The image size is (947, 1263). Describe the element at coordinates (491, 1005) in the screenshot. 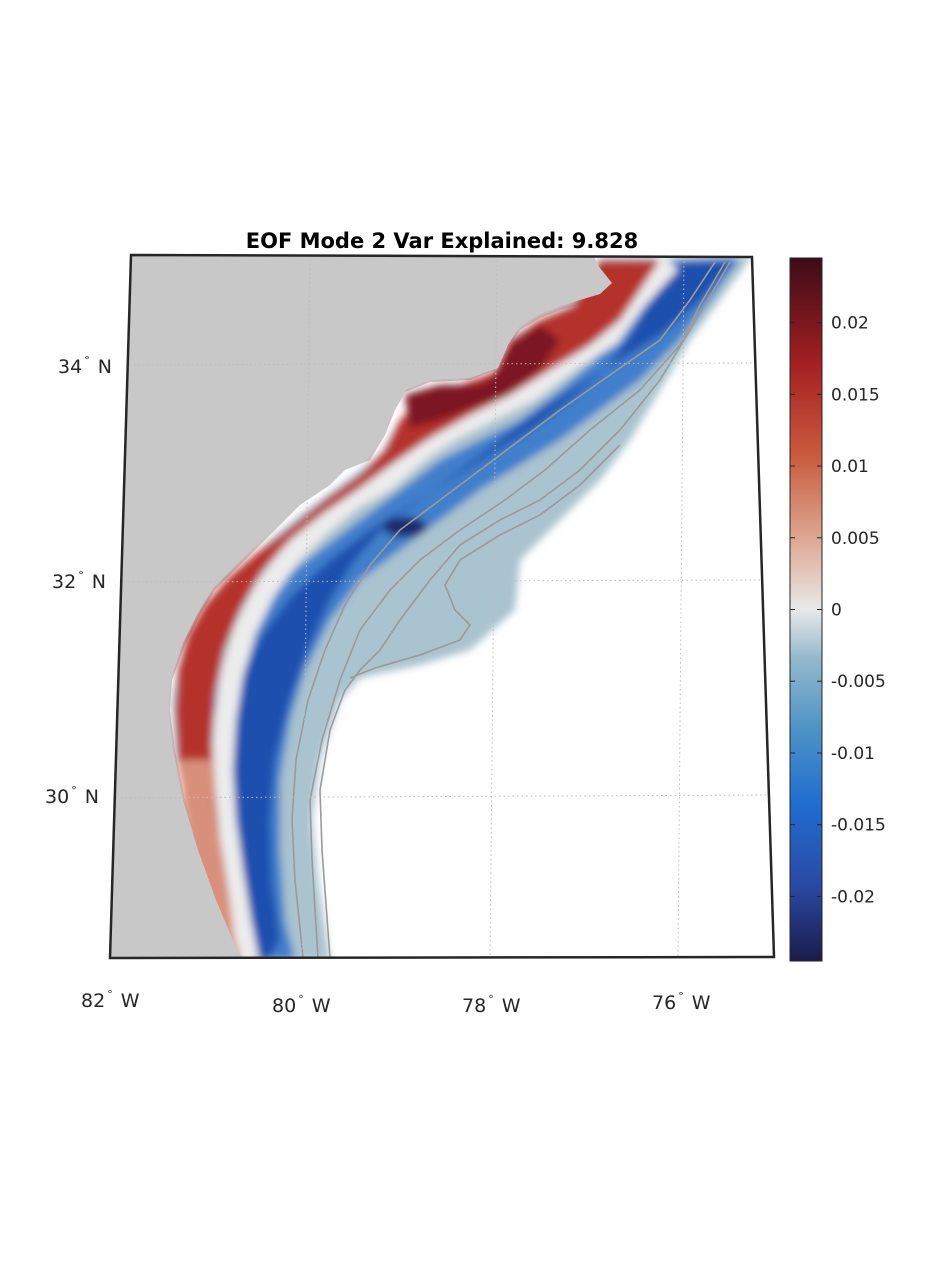

I see `lon-label-78: 78 ° W` at that location.